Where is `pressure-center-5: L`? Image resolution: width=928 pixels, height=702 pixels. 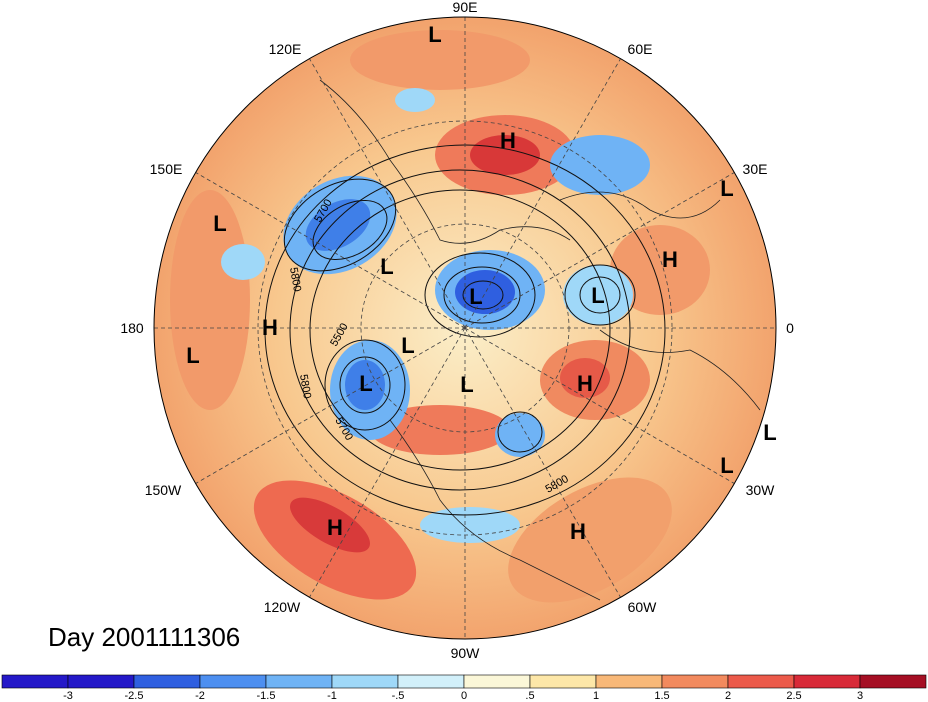
pressure-center-5: L is located at coordinates (726, 465).